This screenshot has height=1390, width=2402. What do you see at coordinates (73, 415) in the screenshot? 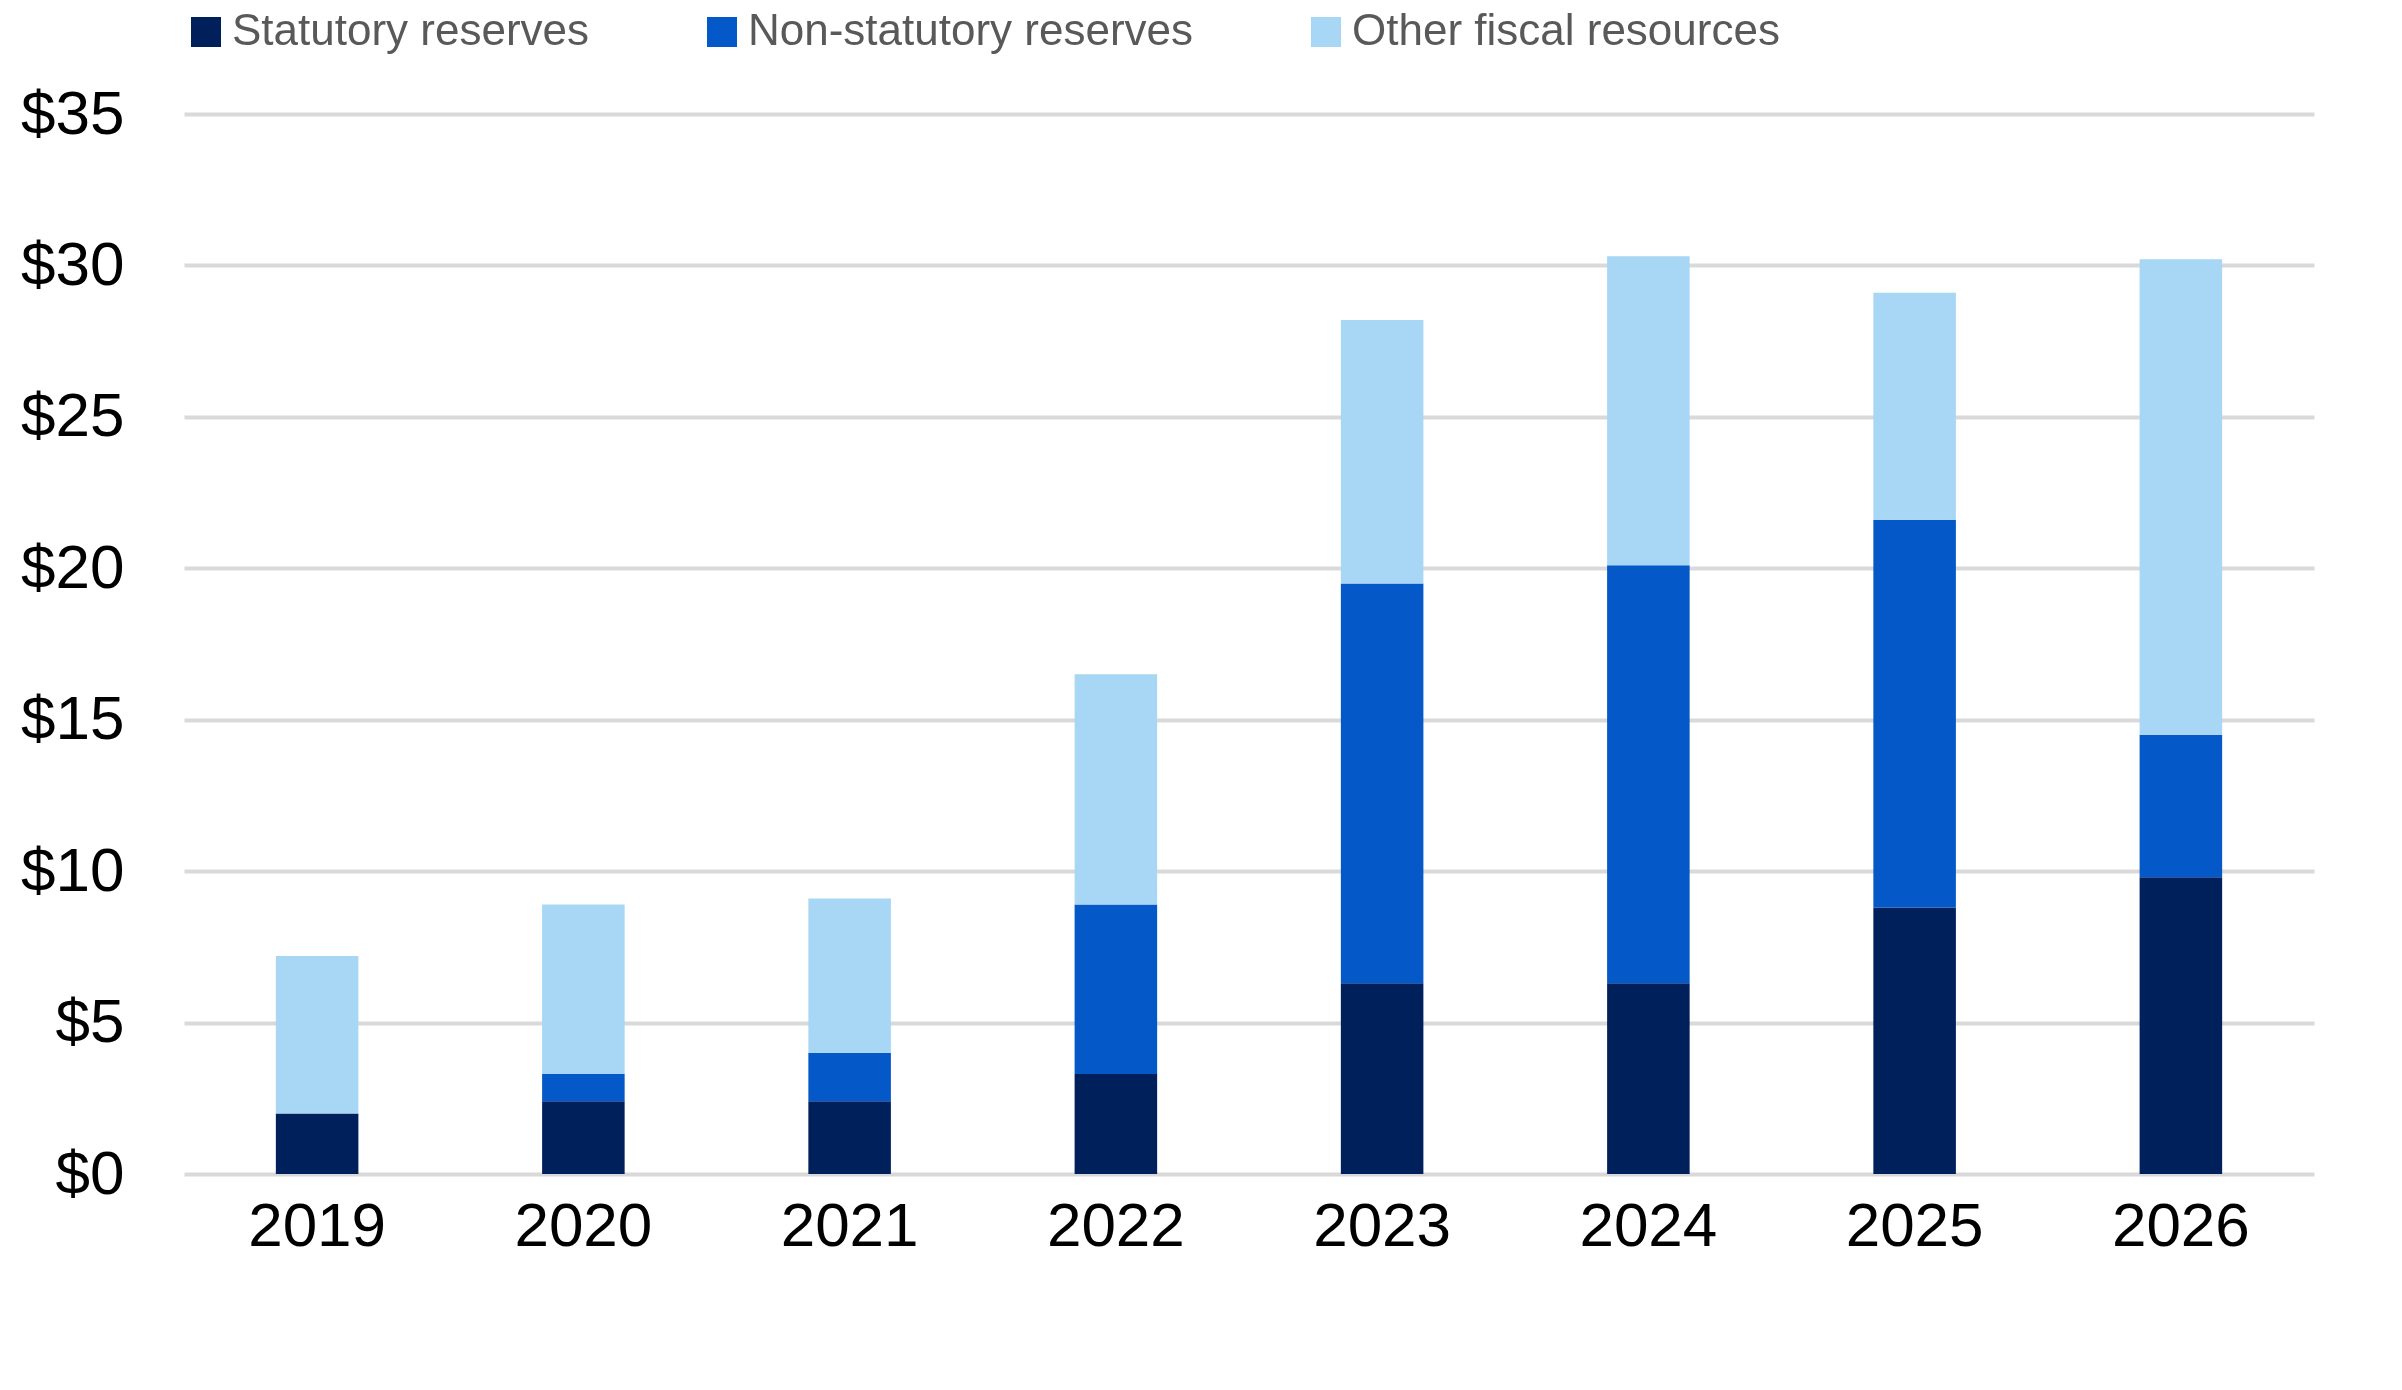
I see `y-tick-label: $25` at bounding box center [73, 415].